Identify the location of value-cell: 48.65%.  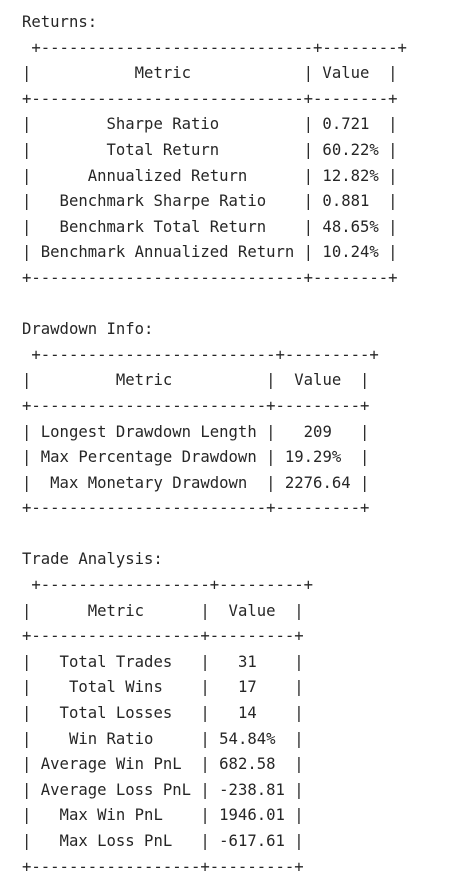
(351, 226).